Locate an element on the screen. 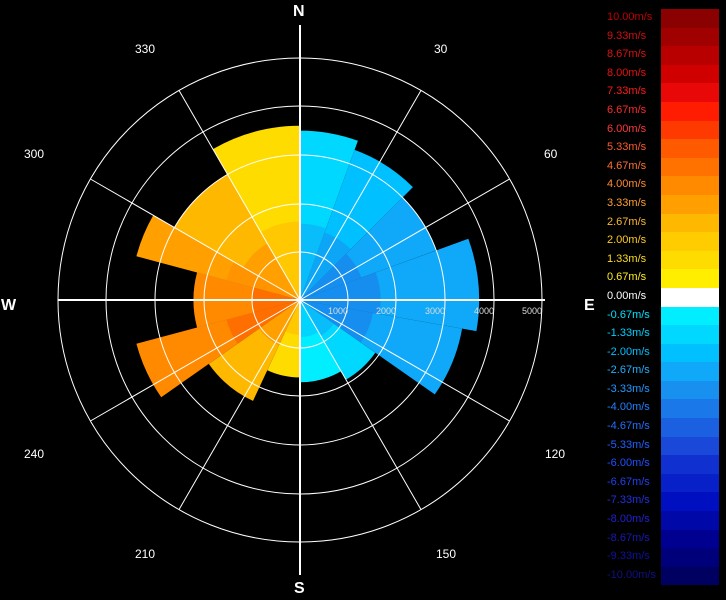 The height and width of the screenshot is (600, 726). range-label-2000: 2000 is located at coordinates (386, 311).